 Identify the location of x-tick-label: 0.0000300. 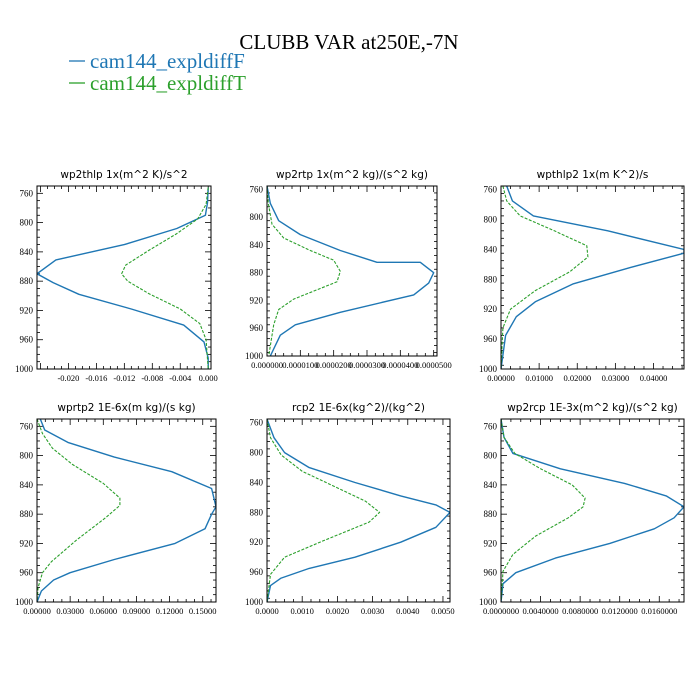
(367, 365).